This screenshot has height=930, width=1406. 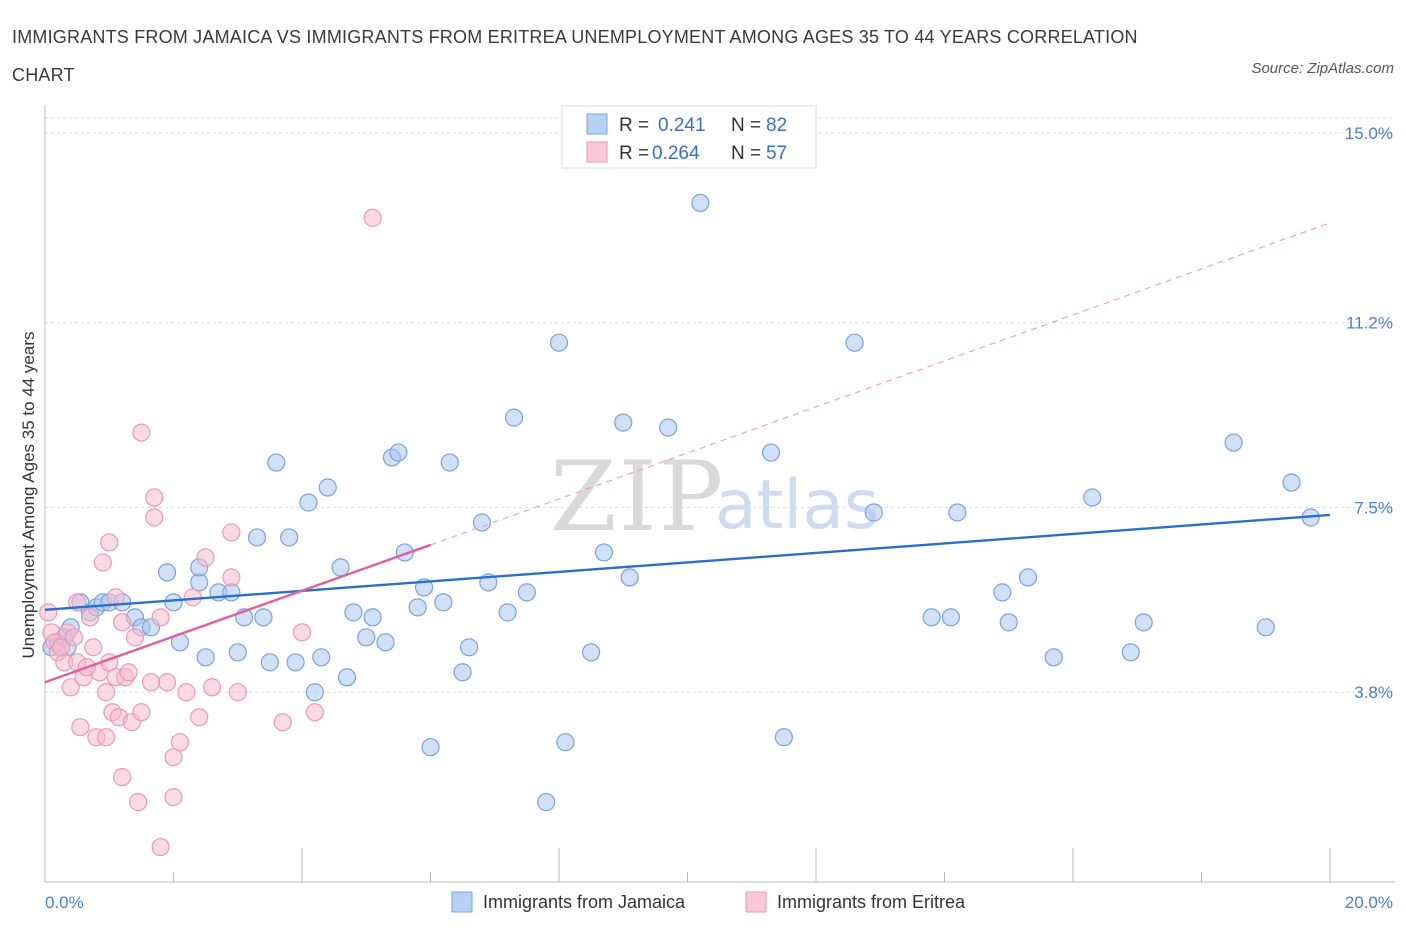 What do you see at coordinates (1322, 68) in the screenshot?
I see `source-label: Source: ZipAtlas.com` at bounding box center [1322, 68].